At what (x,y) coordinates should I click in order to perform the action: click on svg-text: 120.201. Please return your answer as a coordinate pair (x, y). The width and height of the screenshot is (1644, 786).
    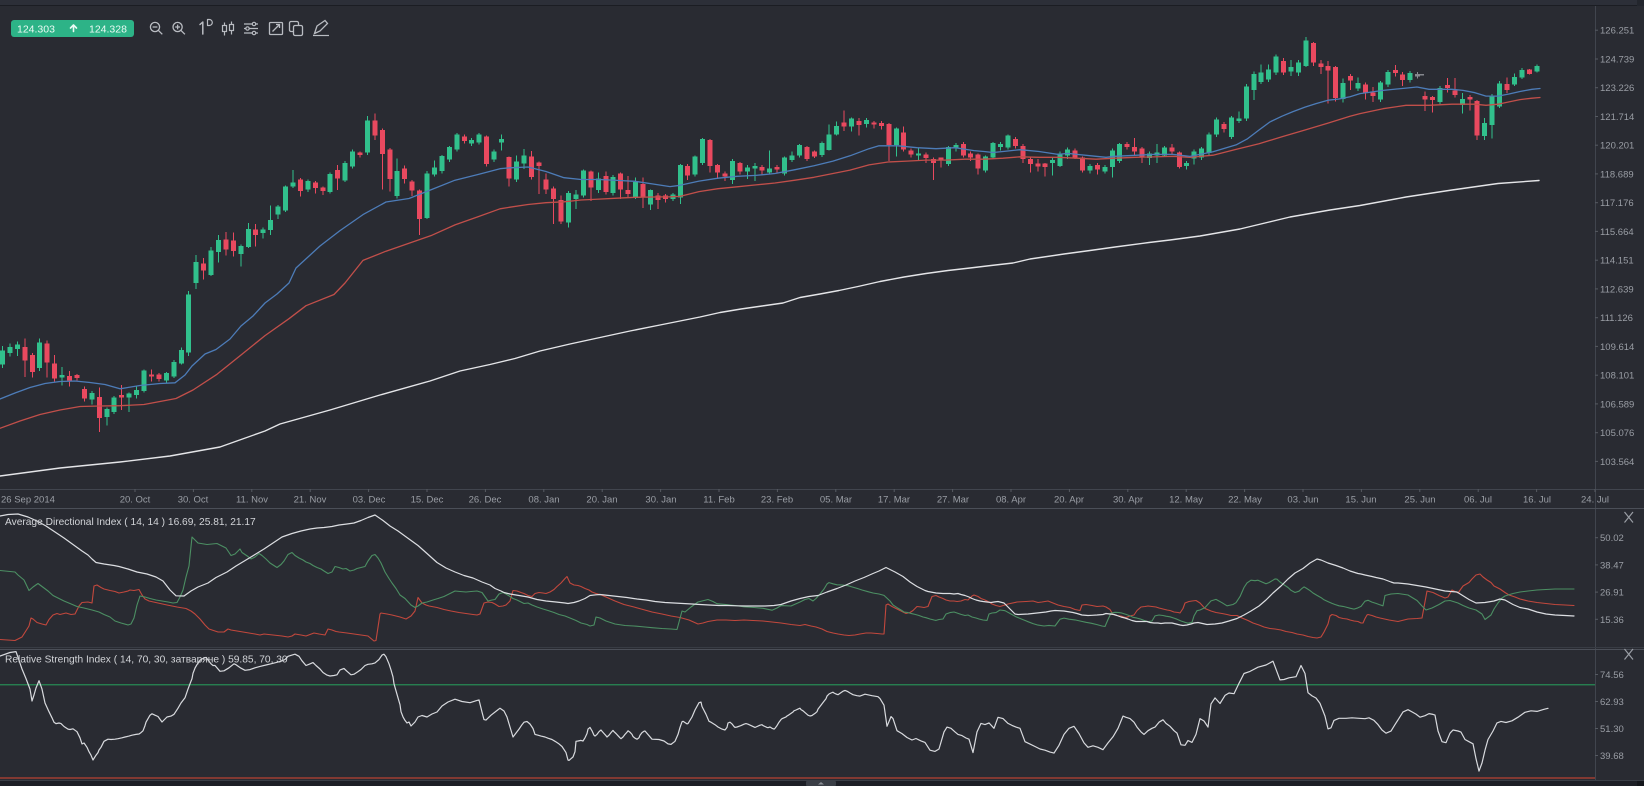
    Looking at the image, I should click on (1617, 146).